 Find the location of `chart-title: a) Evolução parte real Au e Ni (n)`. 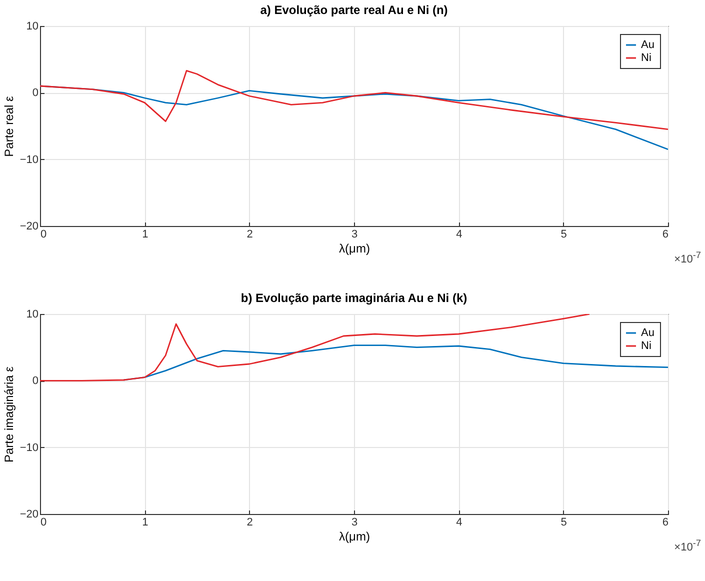

chart-title: a) Evolução parte real Au e Ni (n) is located at coordinates (354, 10).